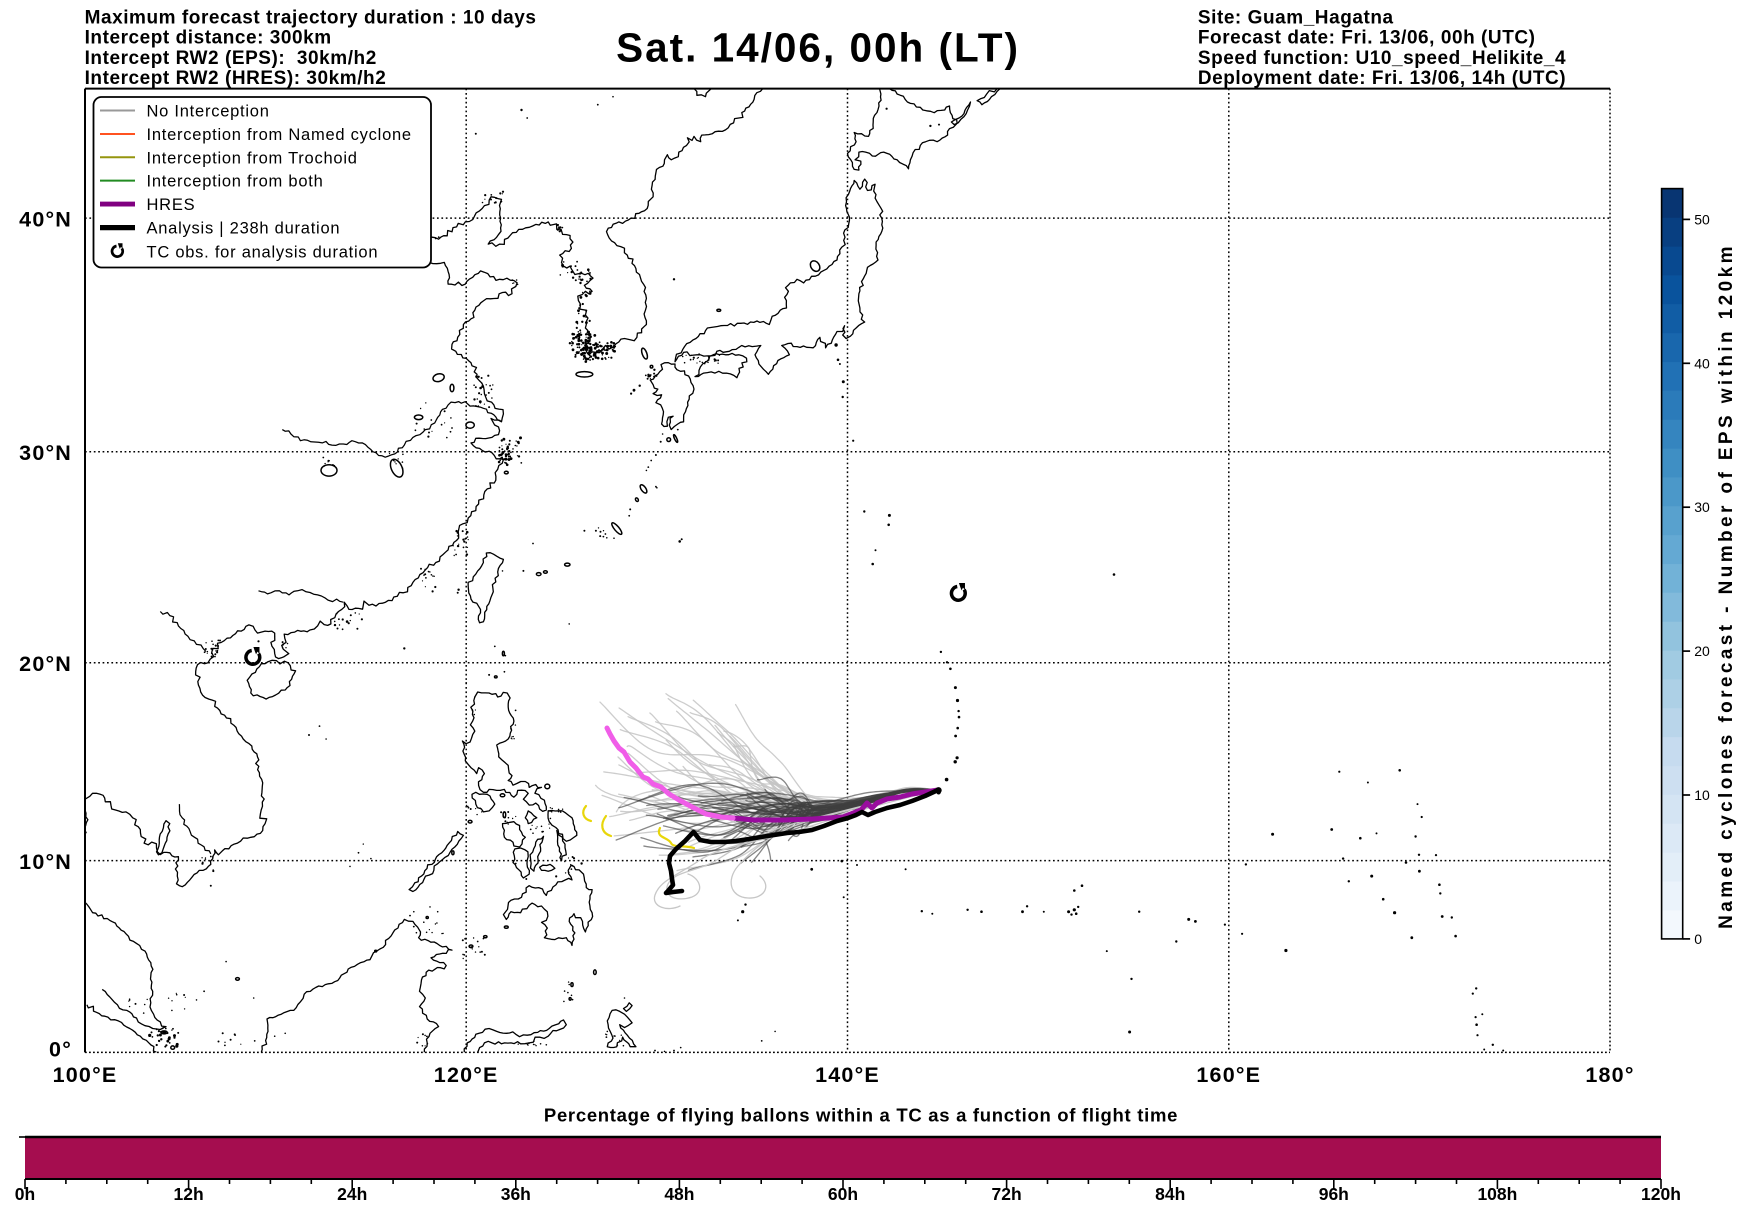 The height and width of the screenshot is (1213, 1748). What do you see at coordinates (1228, 1075) in the screenshot?
I see `svg-text: 160°E` at bounding box center [1228, 1075].